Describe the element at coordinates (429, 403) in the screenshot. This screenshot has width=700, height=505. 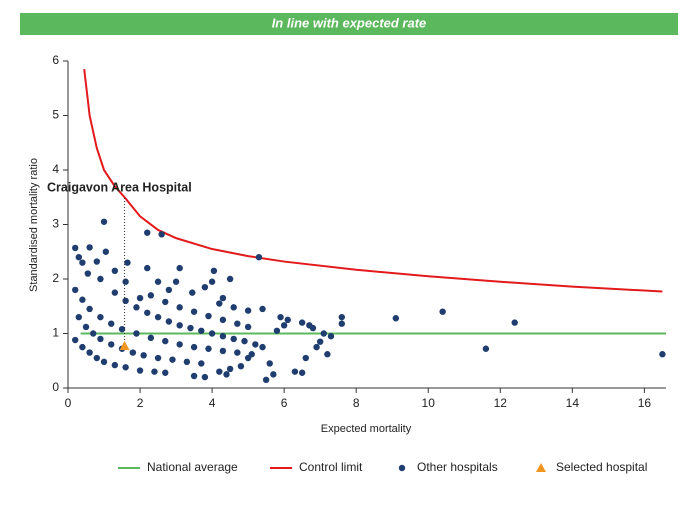
I see `x-tick-label: 10` at that location.